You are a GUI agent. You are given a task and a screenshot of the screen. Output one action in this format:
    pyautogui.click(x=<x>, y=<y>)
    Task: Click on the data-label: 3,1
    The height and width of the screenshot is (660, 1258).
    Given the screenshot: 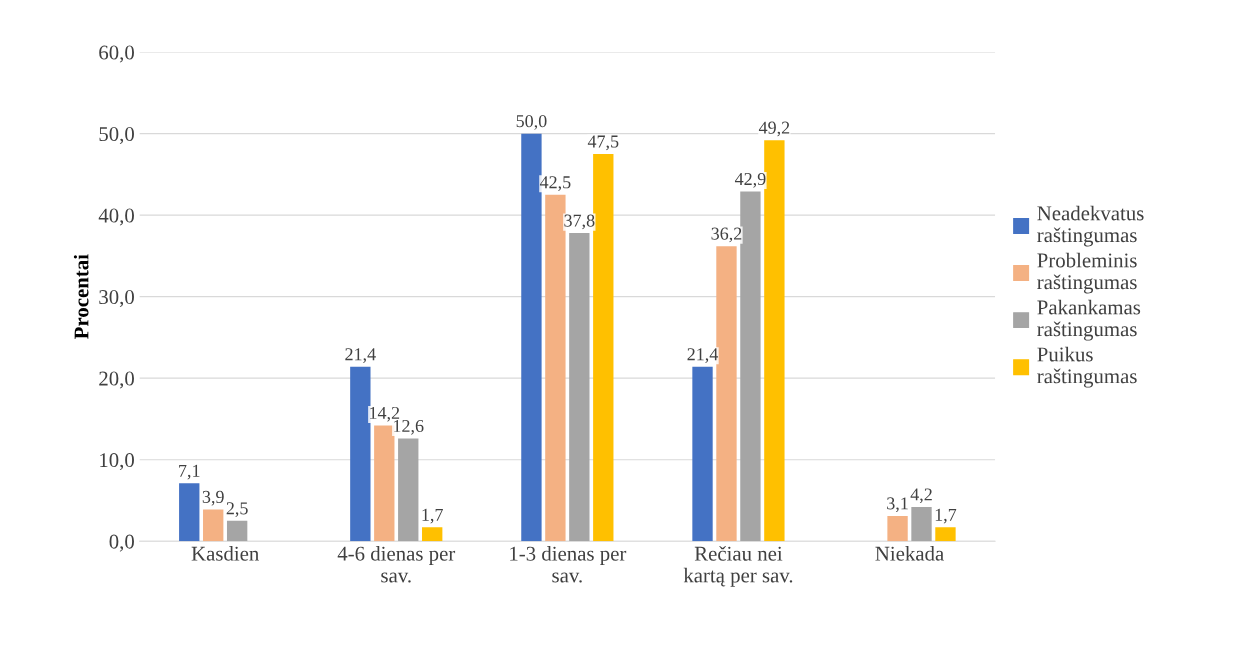 What is the action you would take?
    pyautogui.click(x=897, y=505)
    